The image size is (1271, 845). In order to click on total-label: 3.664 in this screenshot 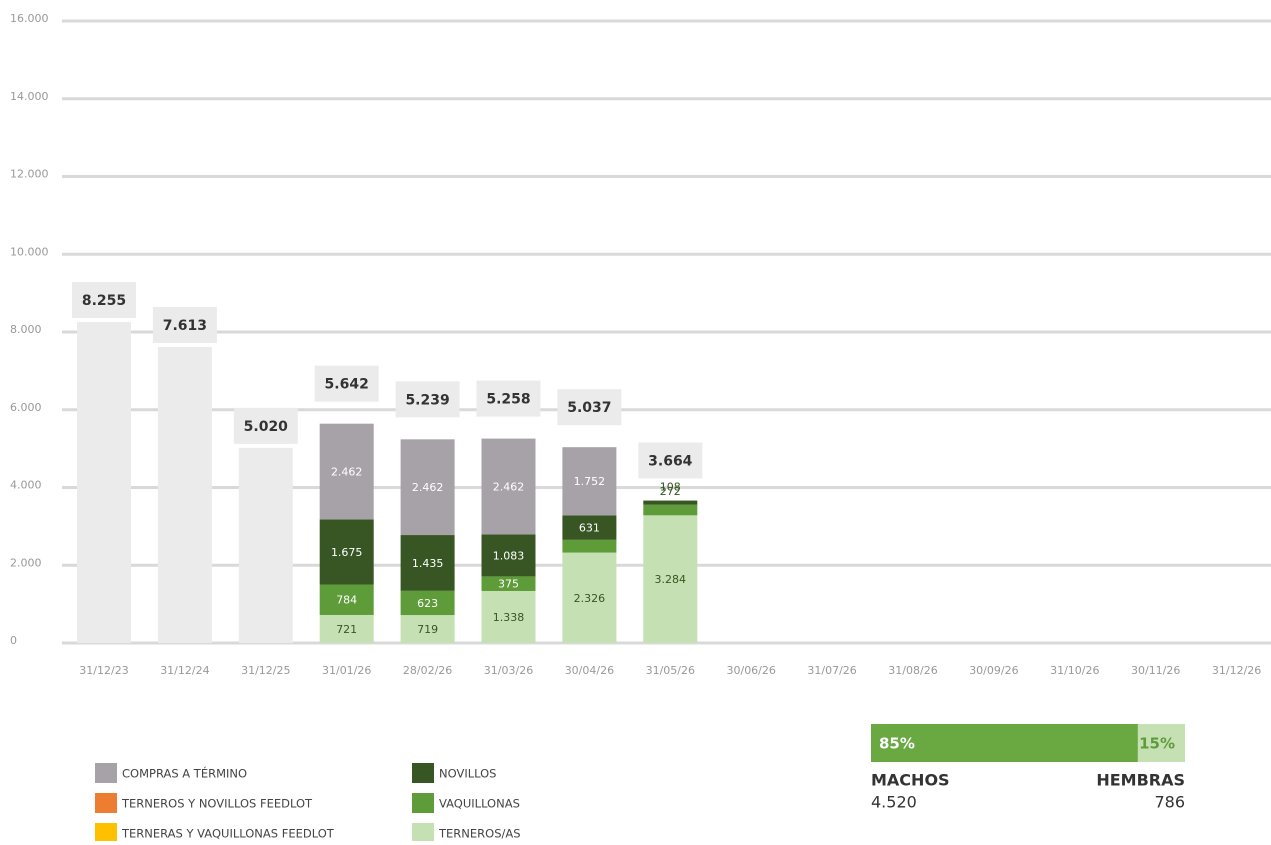, I will do `click(670, 462)`.